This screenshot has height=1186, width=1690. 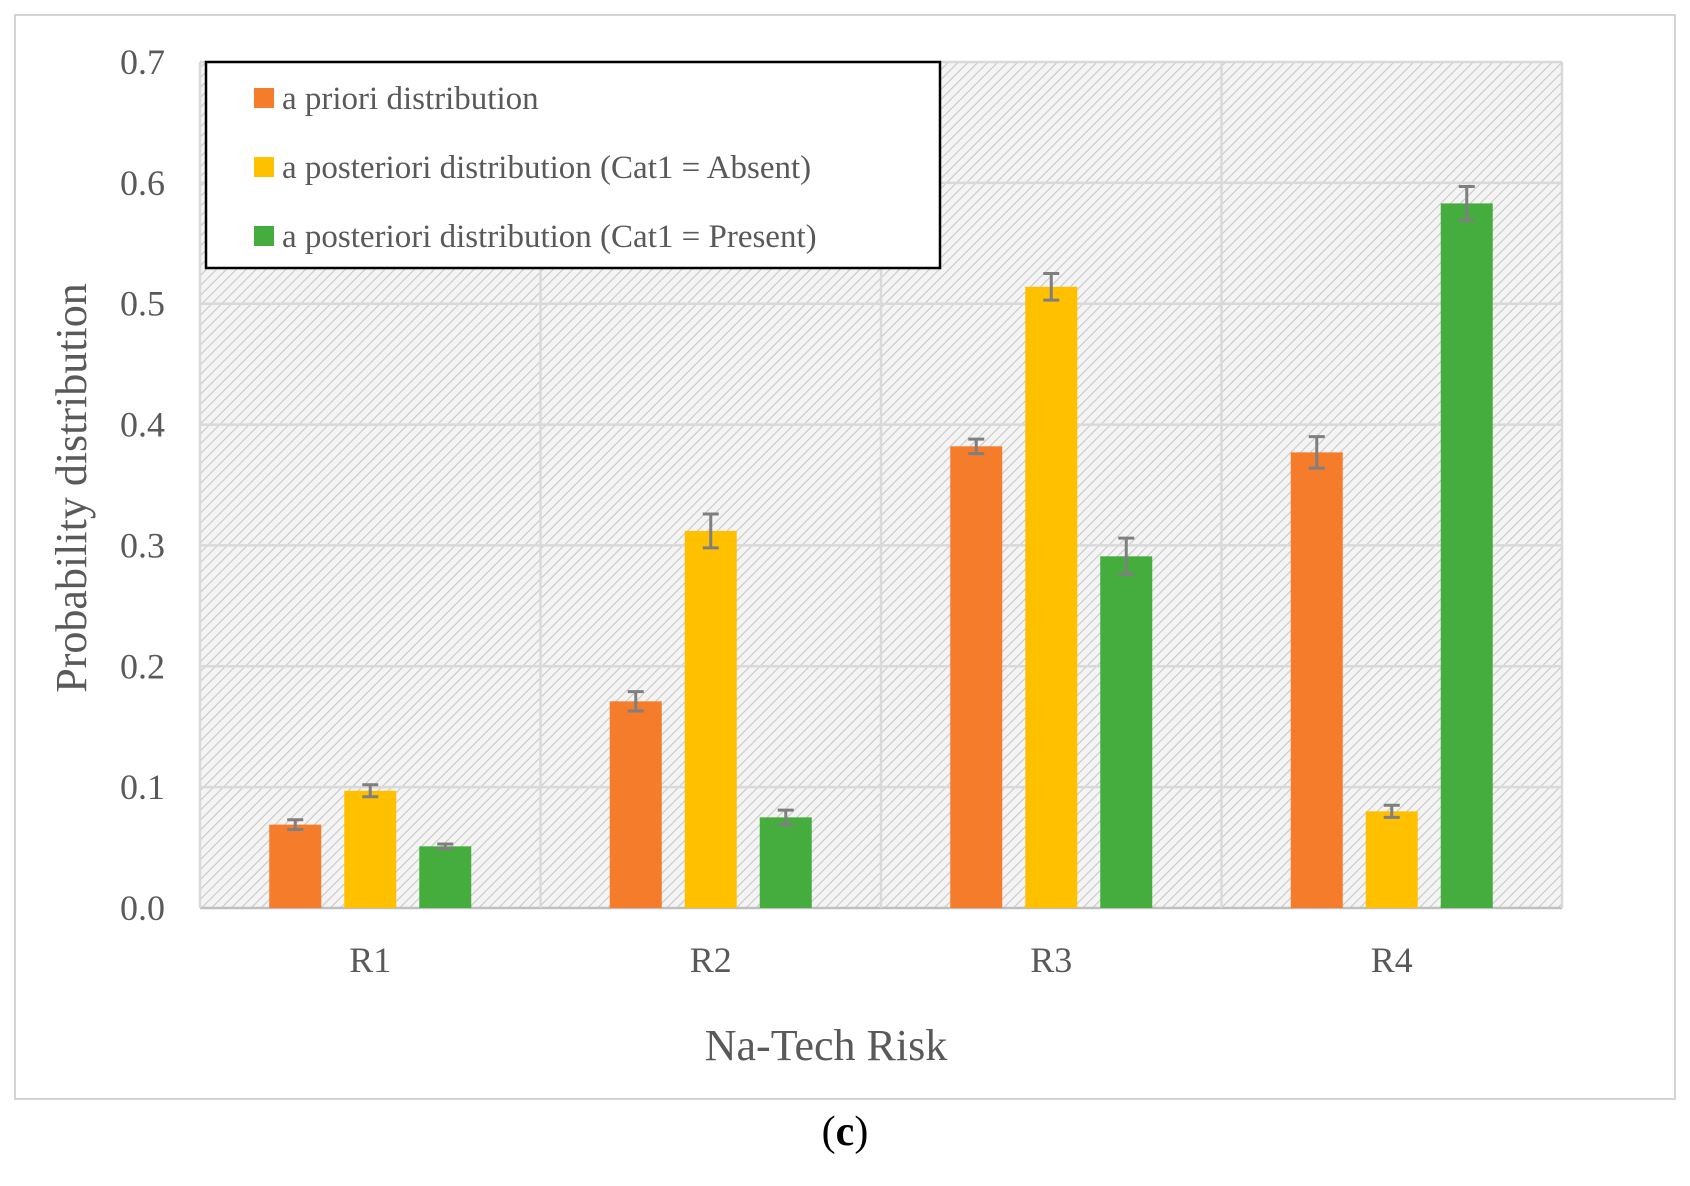 I want to click on y-tick-label: 0.0, so click(x=142, y=908).